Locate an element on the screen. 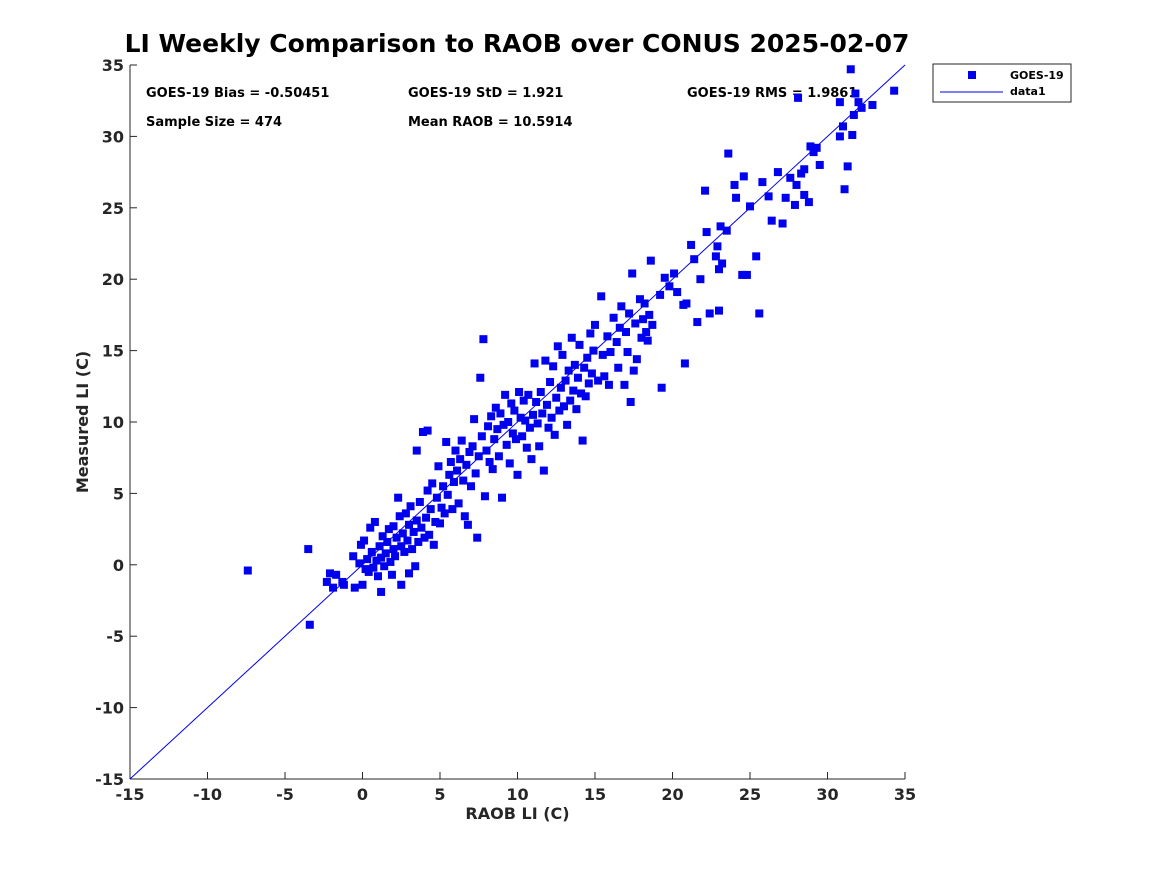 Image resolution: width=1167 pixels, height=875 pixels. y-axis-label: Measured LI (C) is located at coordinates (82, 422).